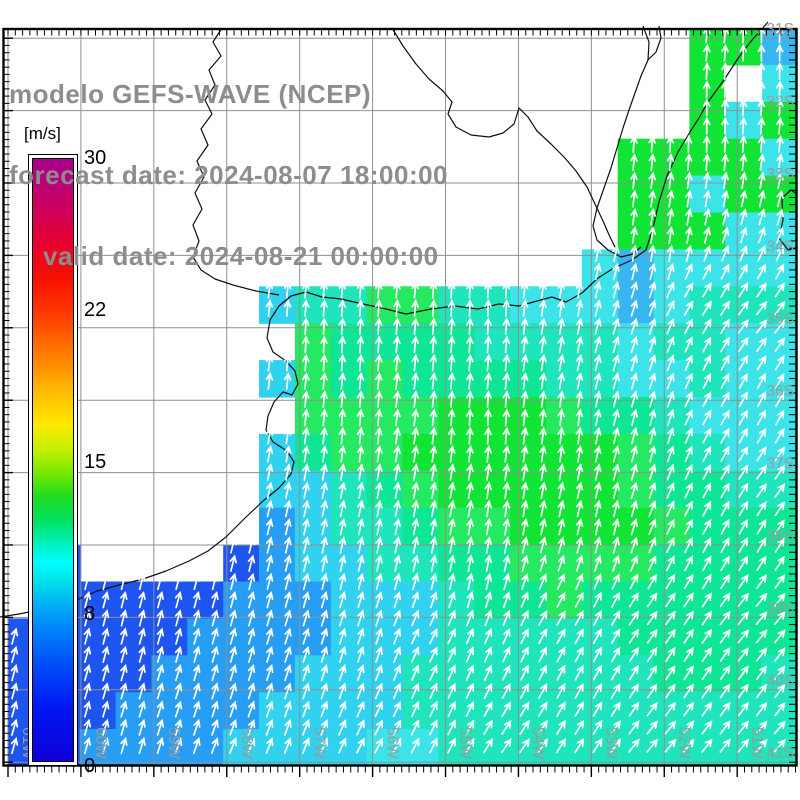  Describe the element at coordinates (465, 743) in the screenshot. I see `lon-label: 55W` at that location.